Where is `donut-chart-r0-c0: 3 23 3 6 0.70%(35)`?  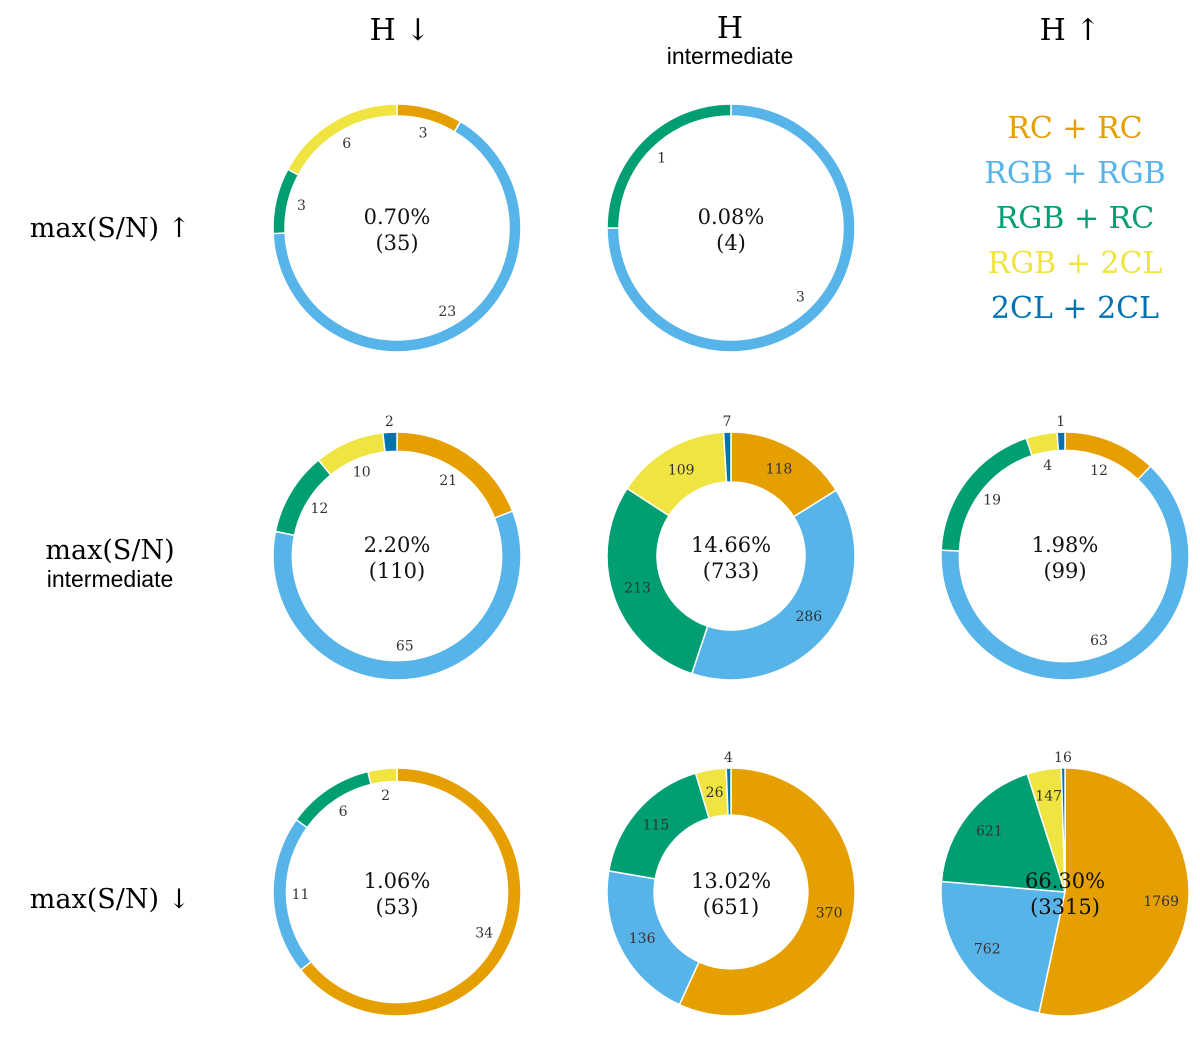
donut-chart-r0-c0: 3 23 3 6 0.70%(35) is located at coordinates (397, 228).